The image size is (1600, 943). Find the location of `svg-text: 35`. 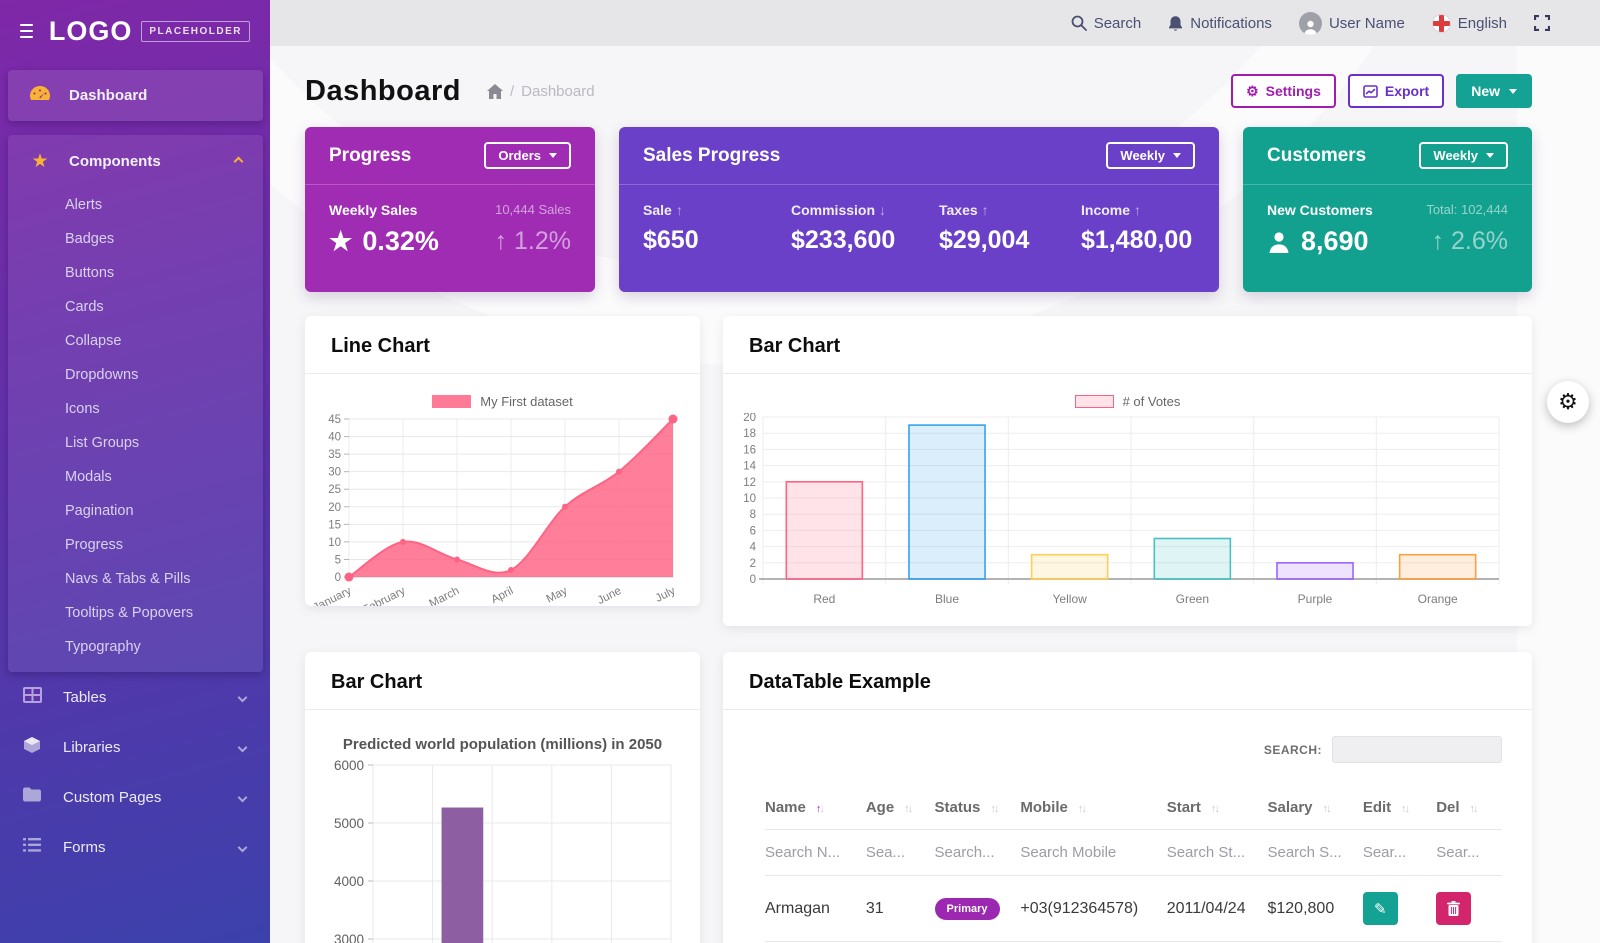

svg-text: 35 is located at coordinates (334, 455).